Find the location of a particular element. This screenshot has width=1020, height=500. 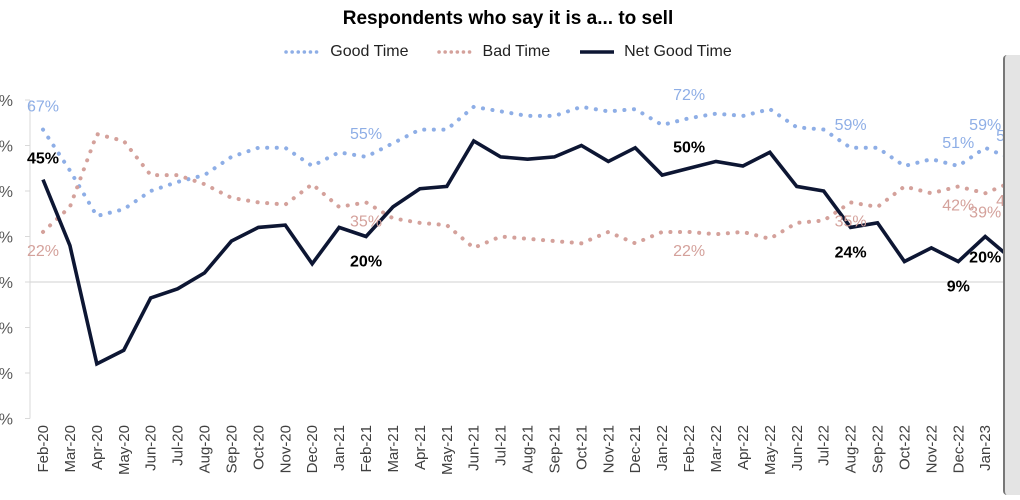

x-tick-label: Jan-22 is located at coordinates (662, 448).